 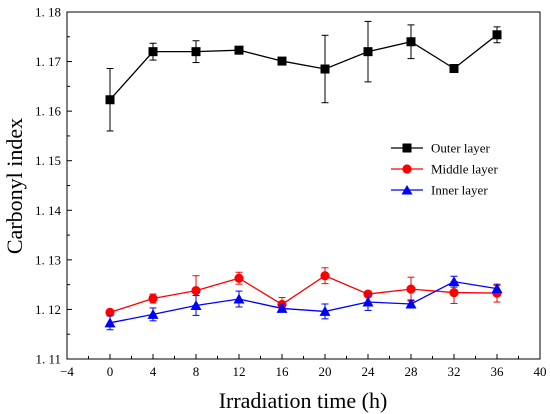 What do you see at coordinates (48, 111) in the screenshot?
I see `y-tick-label: 1. 16` at bounding box center [48, 111].